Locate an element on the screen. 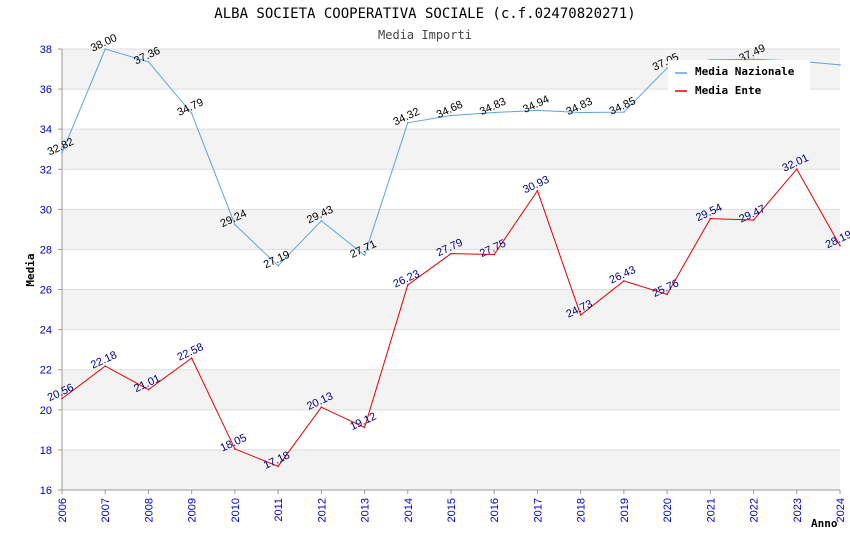 The height and width of the screenshot is (550, 850). y-tick-label: 24 is located at coordinates (46, 331).